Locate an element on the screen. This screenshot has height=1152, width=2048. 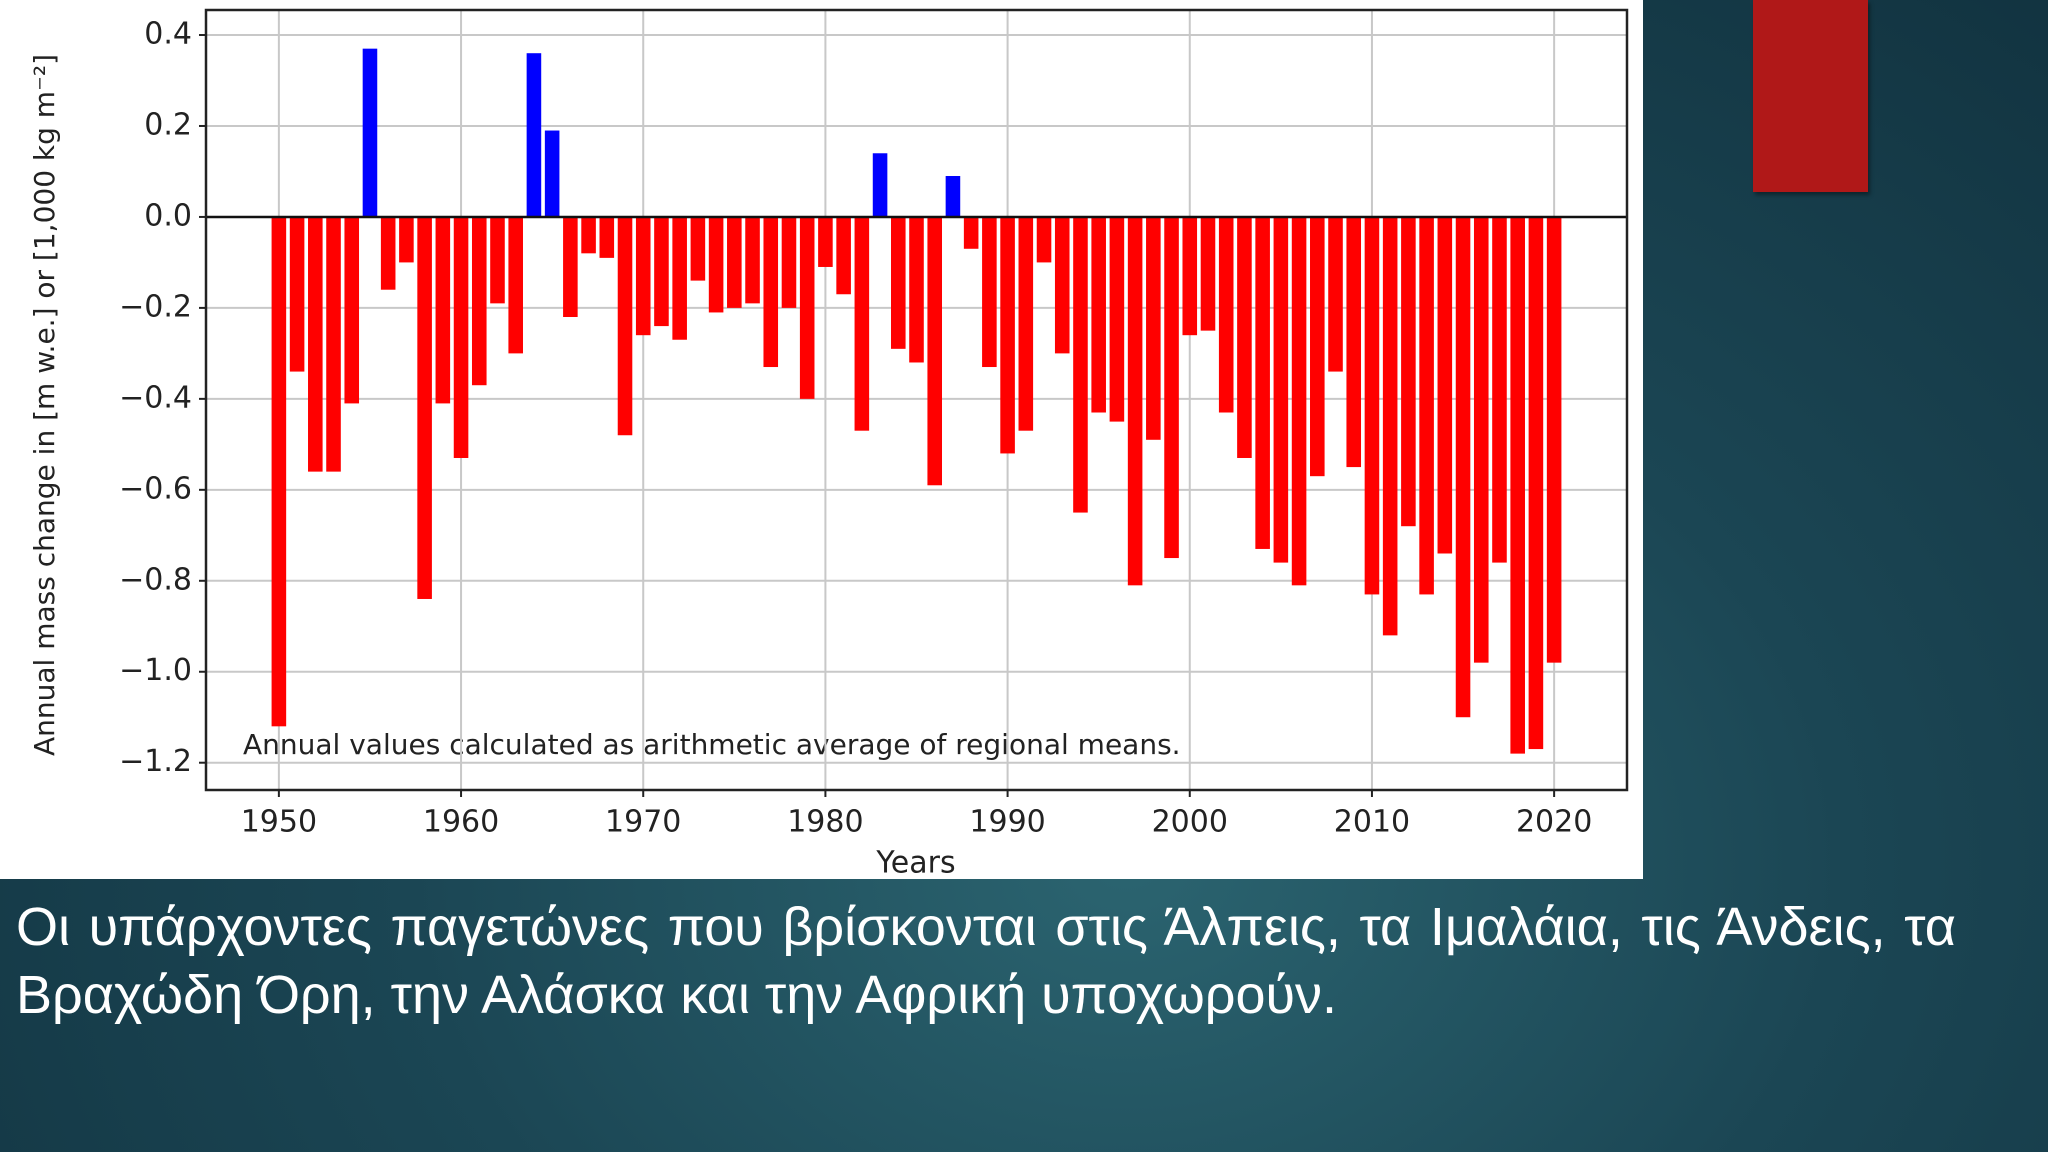
x-tick-label: 1960 is located at coordinates (461, 822).